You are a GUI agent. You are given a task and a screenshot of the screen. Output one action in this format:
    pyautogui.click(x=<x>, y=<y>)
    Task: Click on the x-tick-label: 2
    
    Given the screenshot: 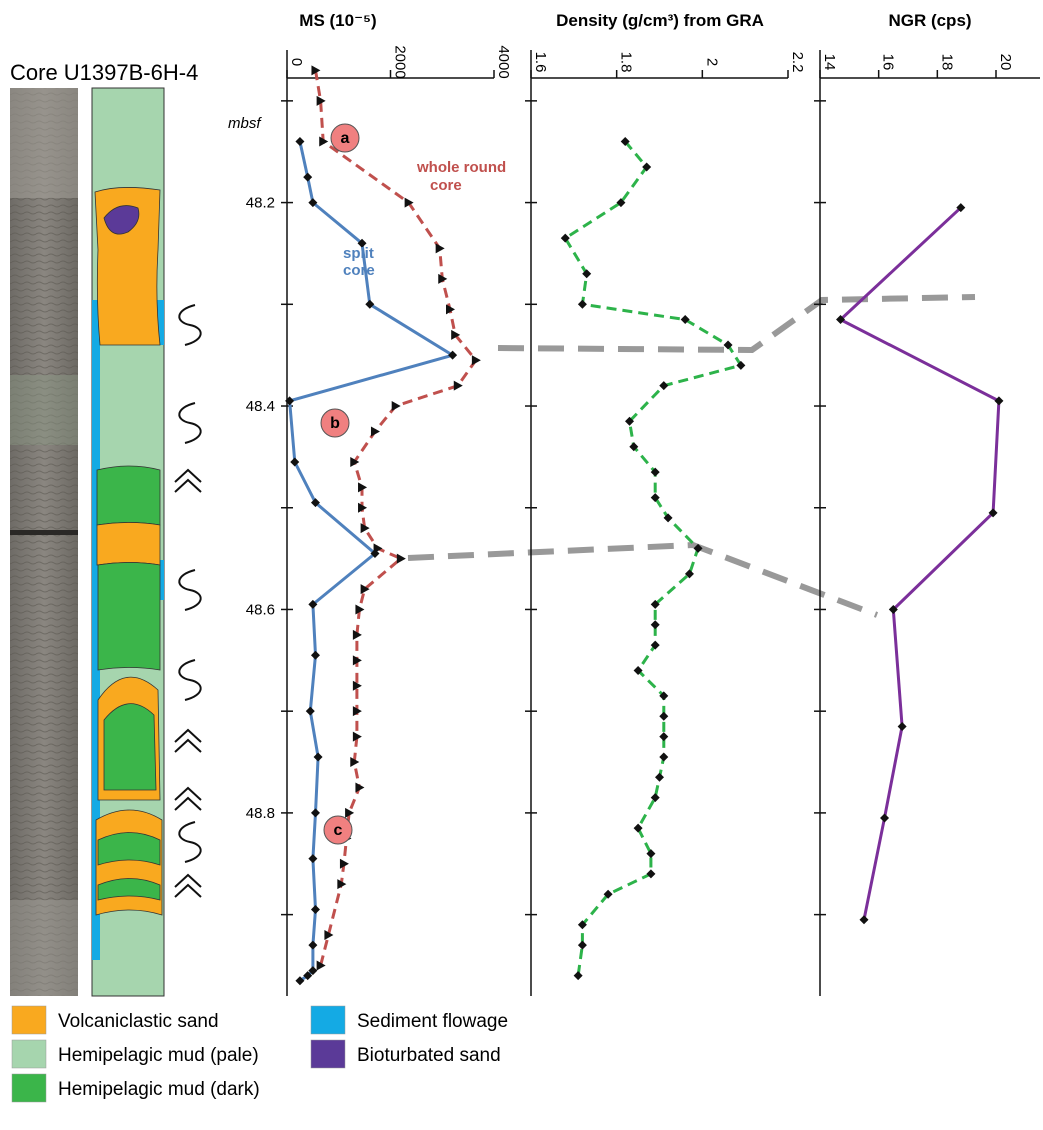 What is the action you would take?
    pyautogui.click(x=711, y=62)
    